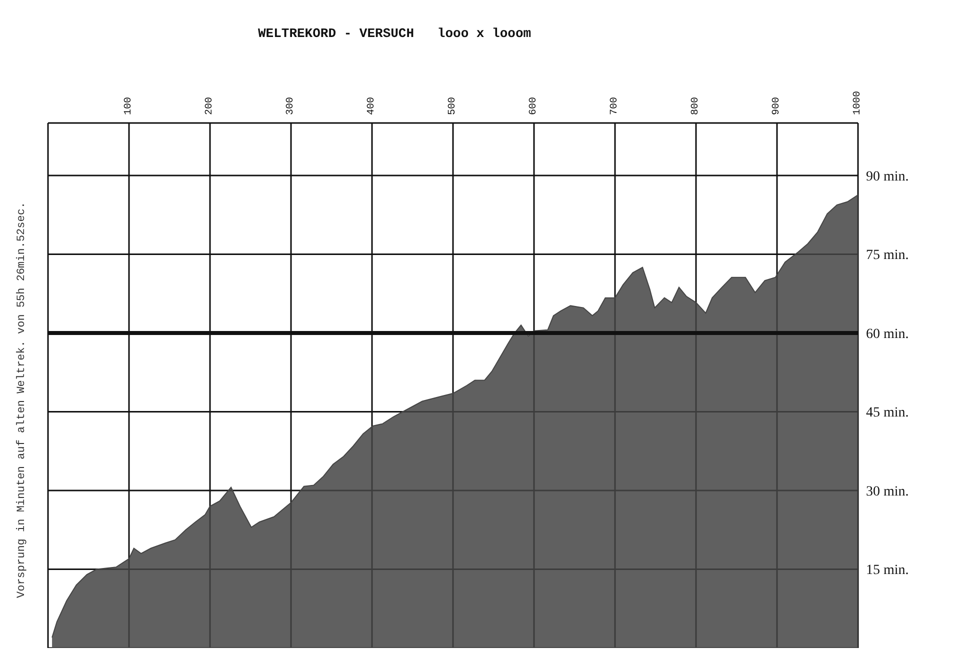 Image resolution: width=955 pixels, height=650 pixels. I want to click on y-tick-label: 75 min., so click(887, 256).